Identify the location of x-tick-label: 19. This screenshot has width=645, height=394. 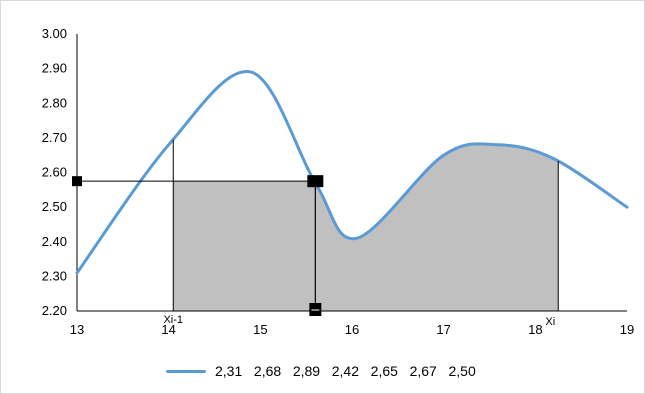
(627, 329).